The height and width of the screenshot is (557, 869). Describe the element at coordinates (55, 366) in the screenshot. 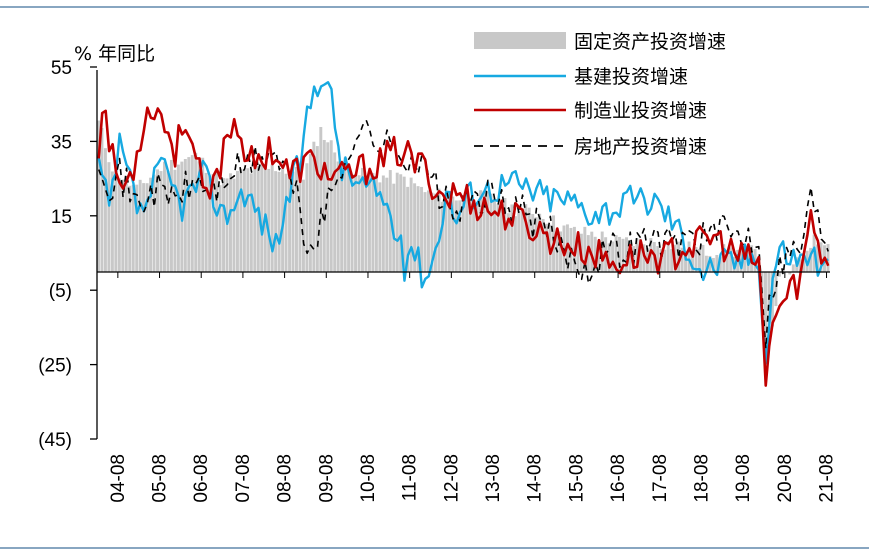

I see `y-tick-label: (25)` at that location.